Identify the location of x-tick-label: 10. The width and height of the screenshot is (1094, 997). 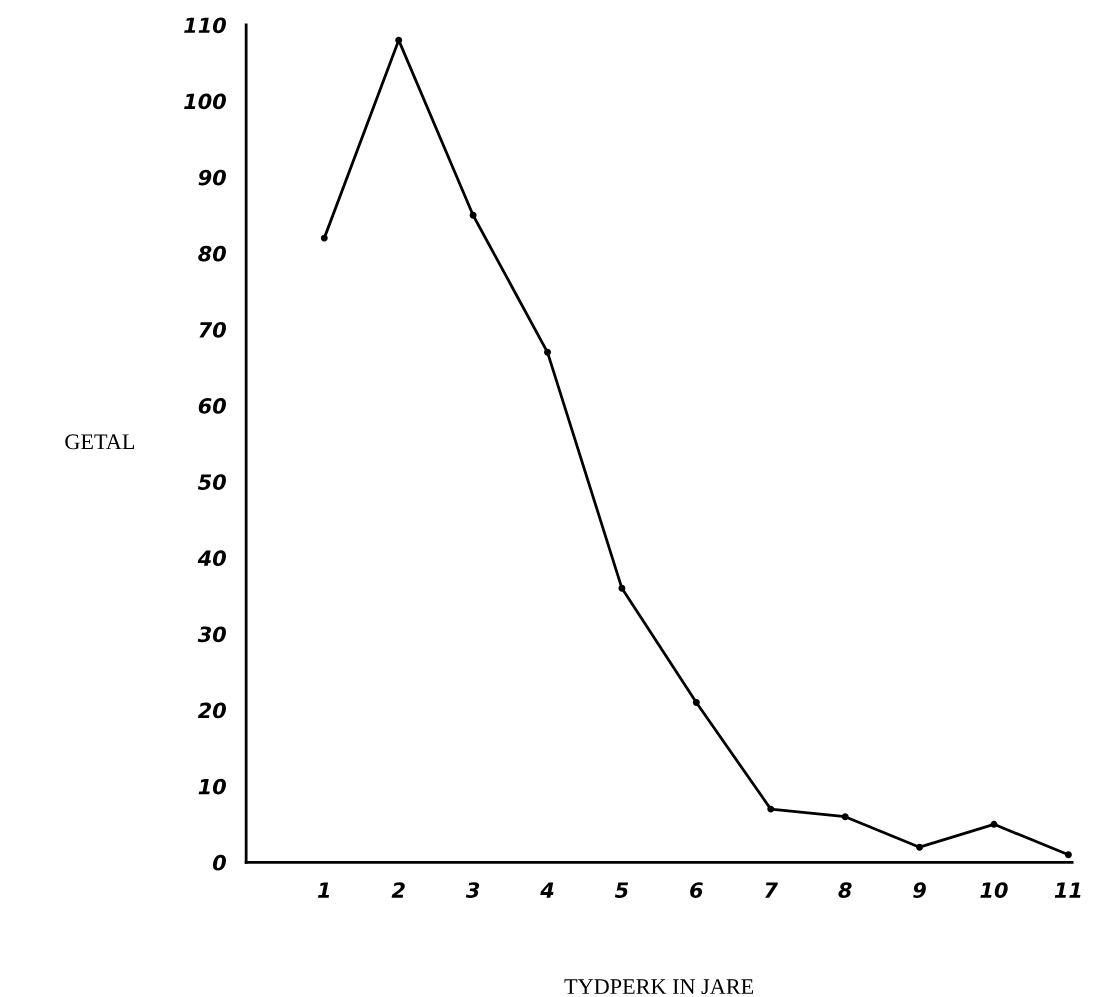
(994, 890).